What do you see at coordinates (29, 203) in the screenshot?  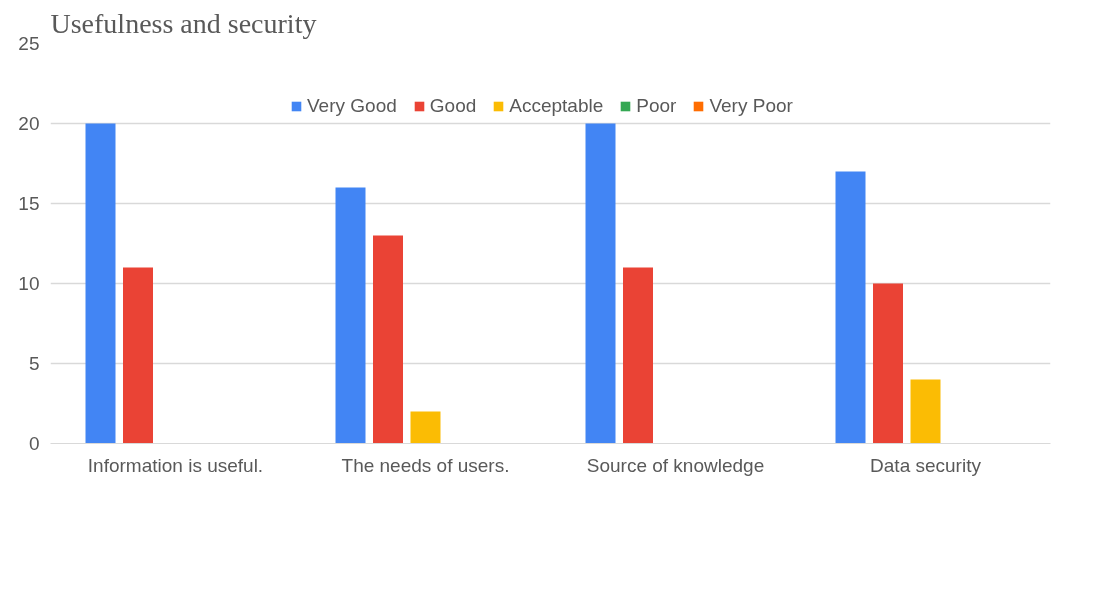 I see `y-tick-label: 15` at bounding box center [29, 203].